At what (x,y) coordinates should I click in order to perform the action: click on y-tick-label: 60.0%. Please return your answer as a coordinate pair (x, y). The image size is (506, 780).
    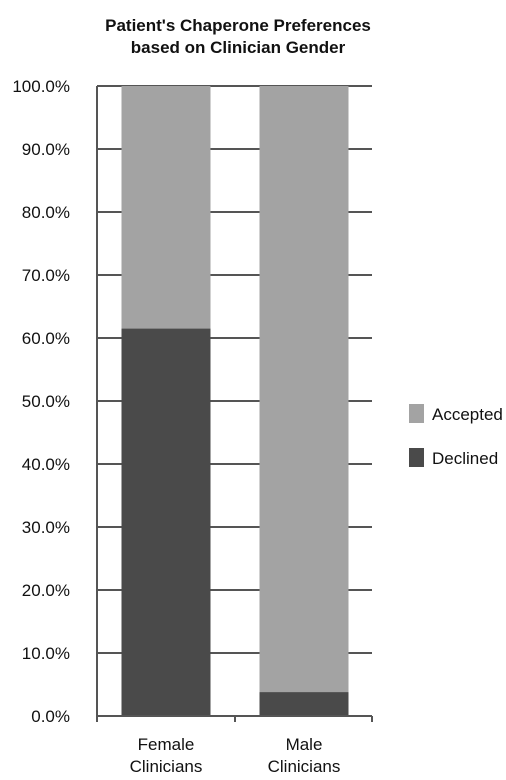
    Looking at the image, I should click on (46, 338).